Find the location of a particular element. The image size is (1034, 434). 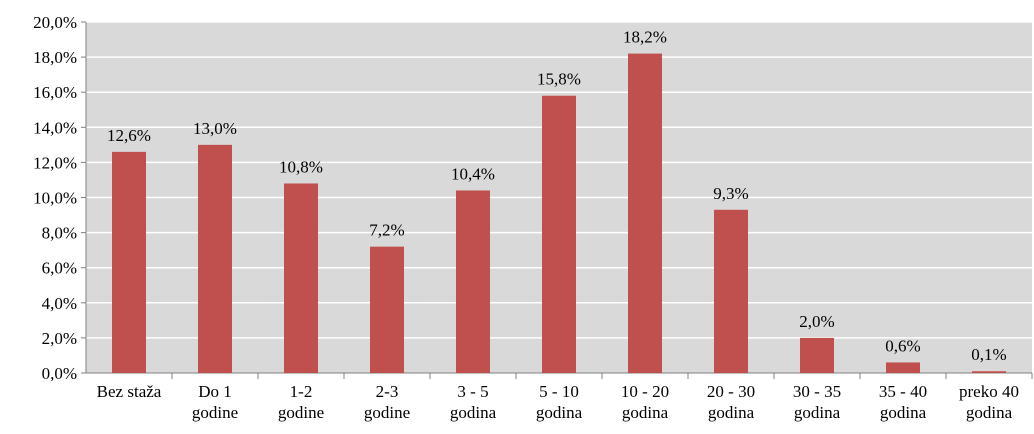

y-tick-label: 14,0% is located at coordinates (55, 127).